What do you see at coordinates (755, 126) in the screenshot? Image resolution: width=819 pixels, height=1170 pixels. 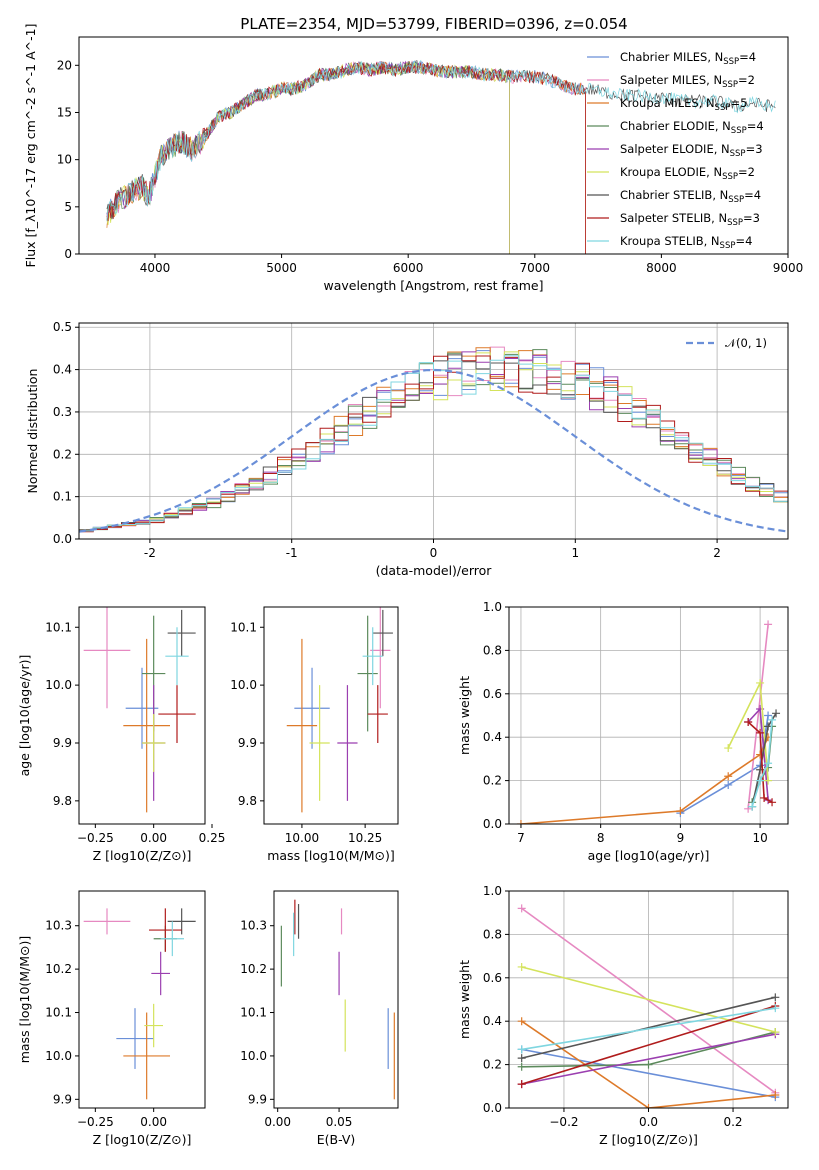 I see `legend-text-tail: =4` at bounding box center [755, 126].